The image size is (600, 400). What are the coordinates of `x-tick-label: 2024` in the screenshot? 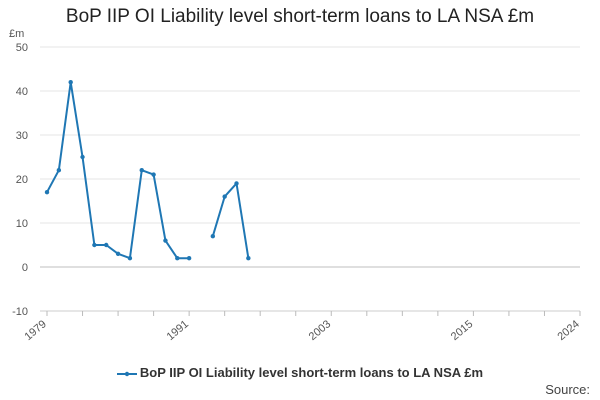 It's located at (568, 330).